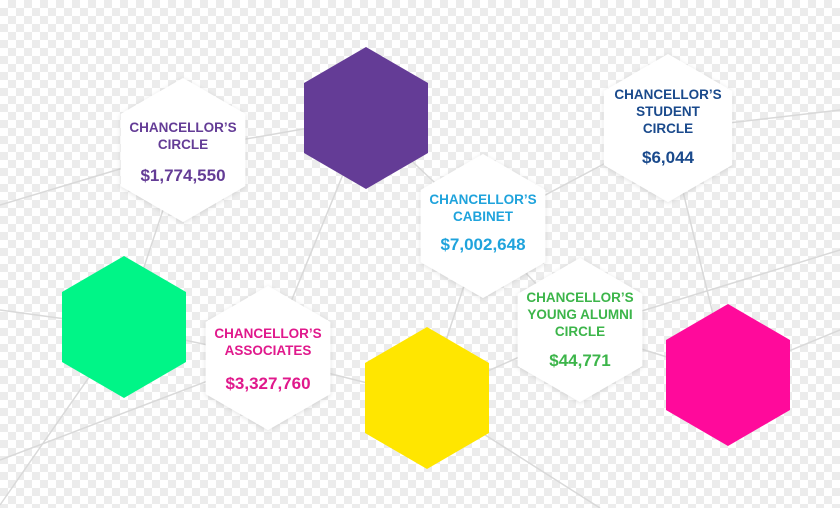 This screenshot has width=840, height=508. What do you see at coordinates (182, 175) in the screenshot?
I see `chancellors-circle-amount: $1,774,550` at bounding box center [182, 175].